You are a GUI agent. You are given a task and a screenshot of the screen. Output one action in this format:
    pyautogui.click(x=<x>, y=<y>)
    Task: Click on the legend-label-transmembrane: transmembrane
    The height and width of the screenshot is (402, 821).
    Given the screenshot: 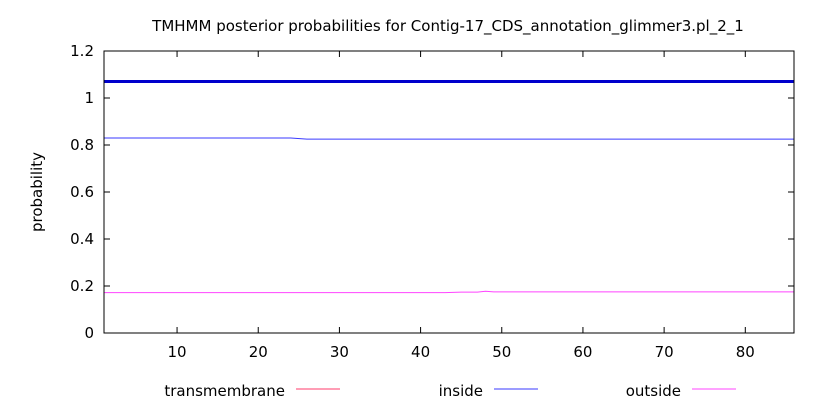 What is the action you would take?
    pyautogui.click(x=224, y=391)
    